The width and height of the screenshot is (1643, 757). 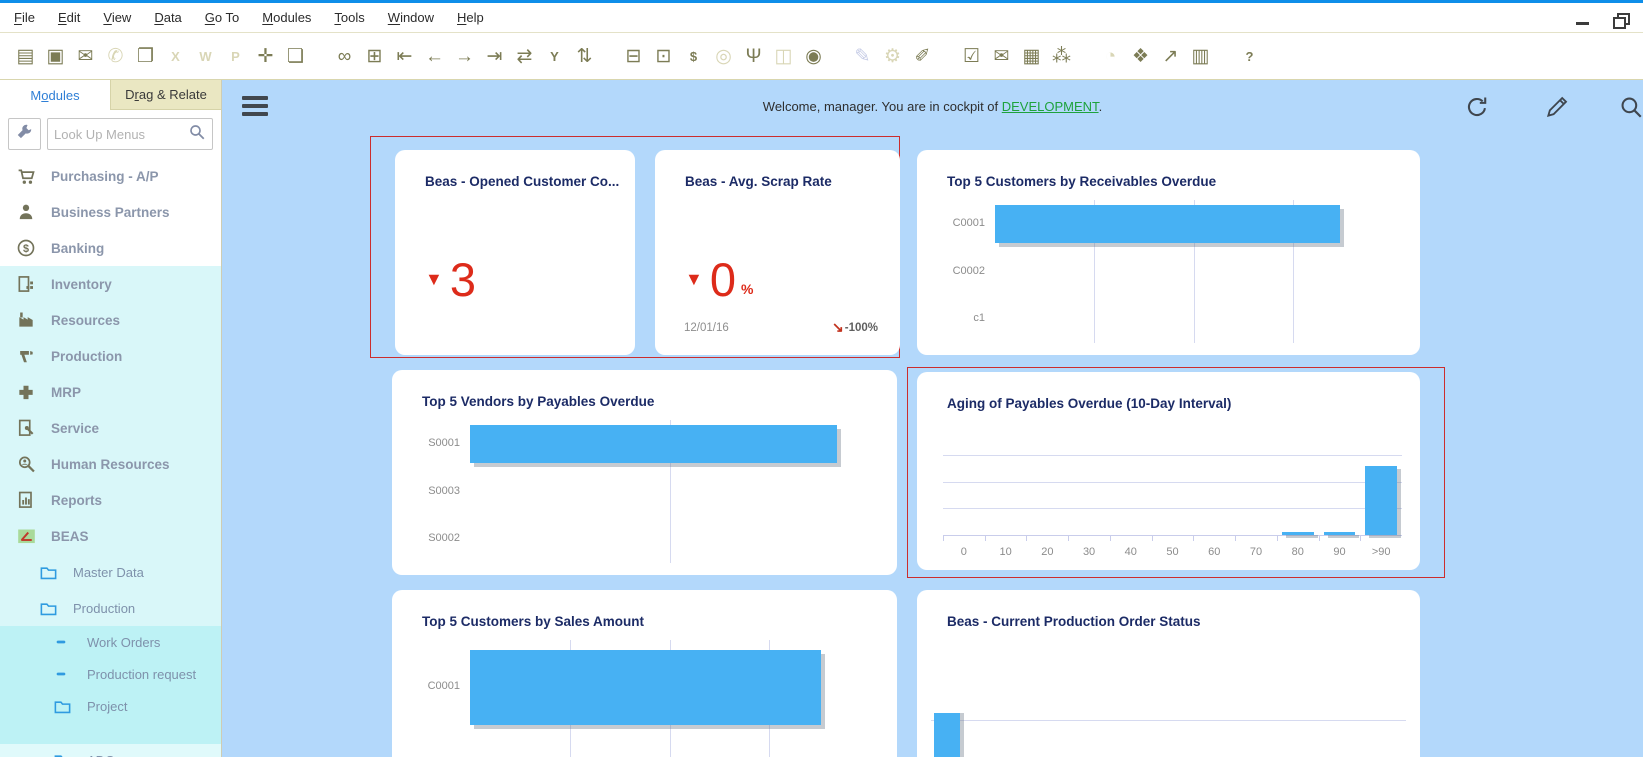 What do you see at coordinates (110, 642) in the screenshot?
I see `sidebar-item-work-orders: Work Orders` at bounding box center [110, 642].